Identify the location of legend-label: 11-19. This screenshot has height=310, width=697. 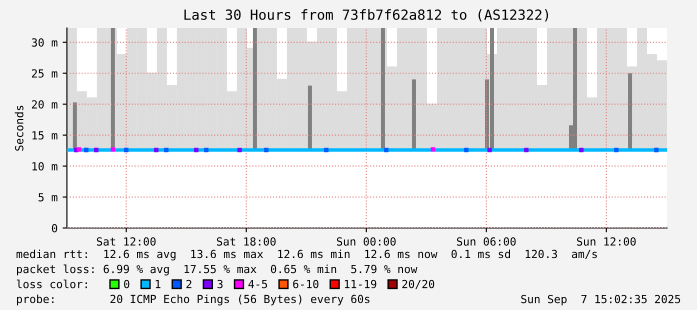
(360, 284).